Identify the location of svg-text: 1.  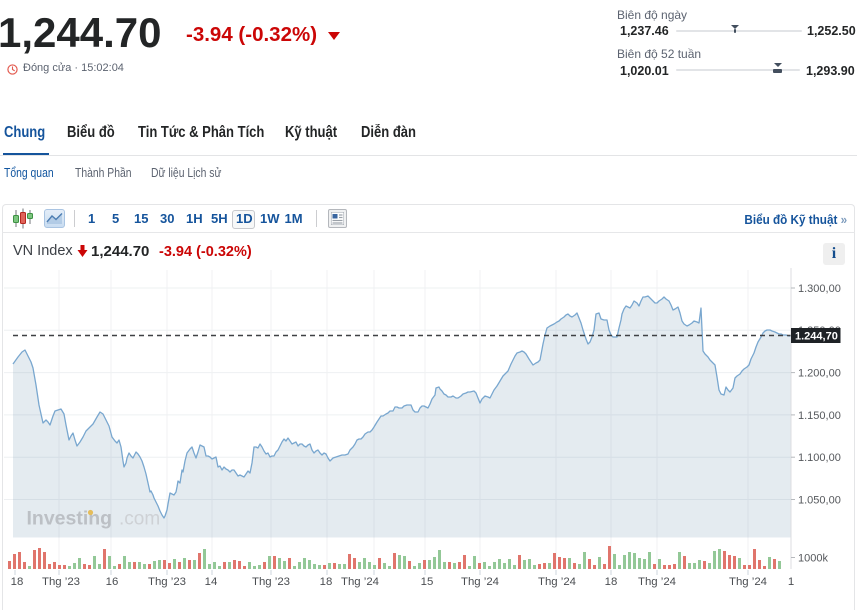
(791, 582).